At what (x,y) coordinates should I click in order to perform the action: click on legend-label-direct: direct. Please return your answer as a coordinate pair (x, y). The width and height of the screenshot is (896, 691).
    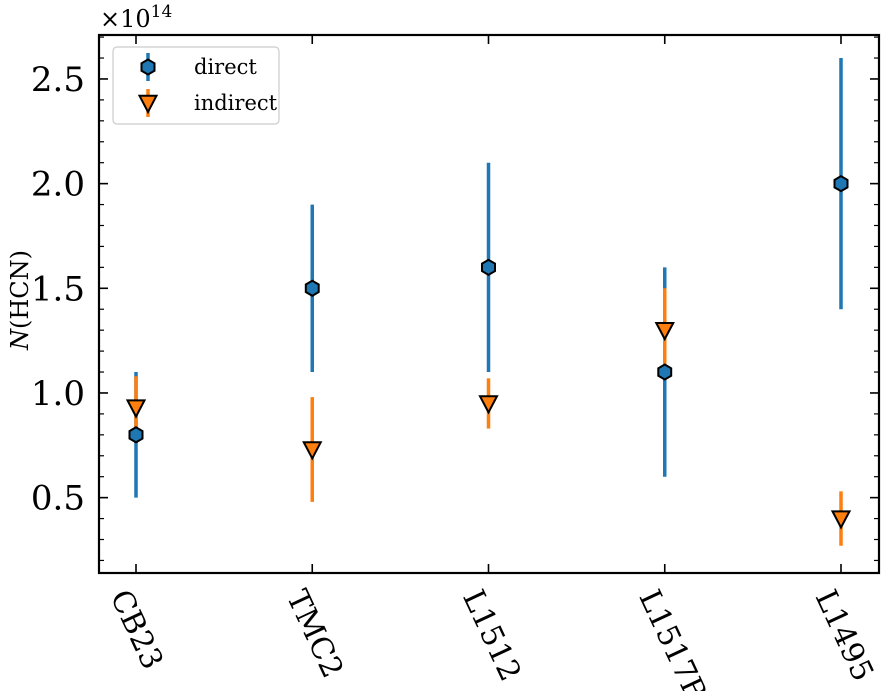
    Looking at the image, I should click on (225, 67).